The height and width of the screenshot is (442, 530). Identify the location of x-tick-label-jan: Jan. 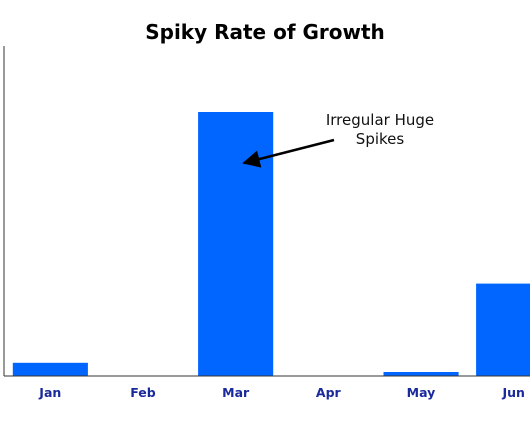
(49, 392).